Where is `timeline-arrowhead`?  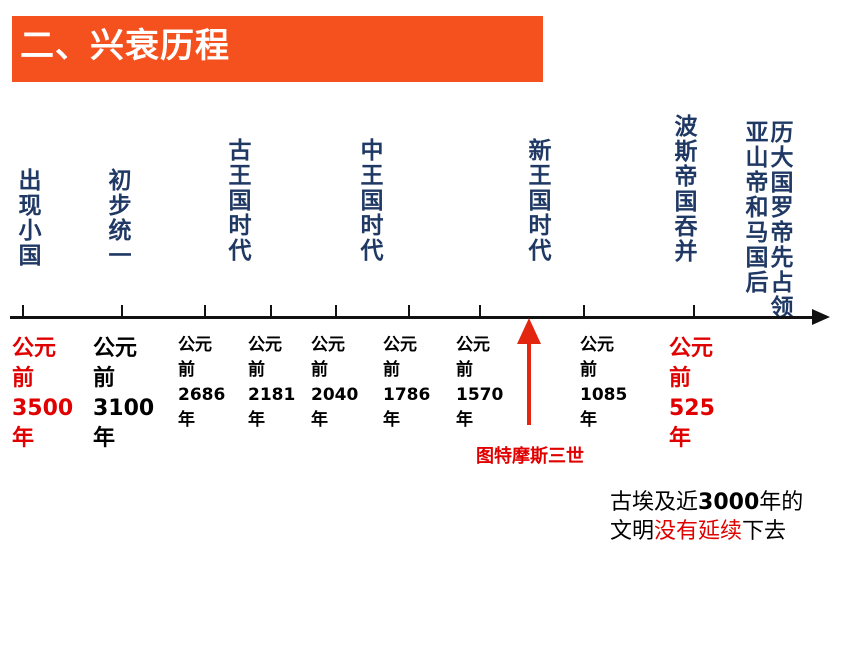
timeline-arrowhead is located at coordinates (821, 317).